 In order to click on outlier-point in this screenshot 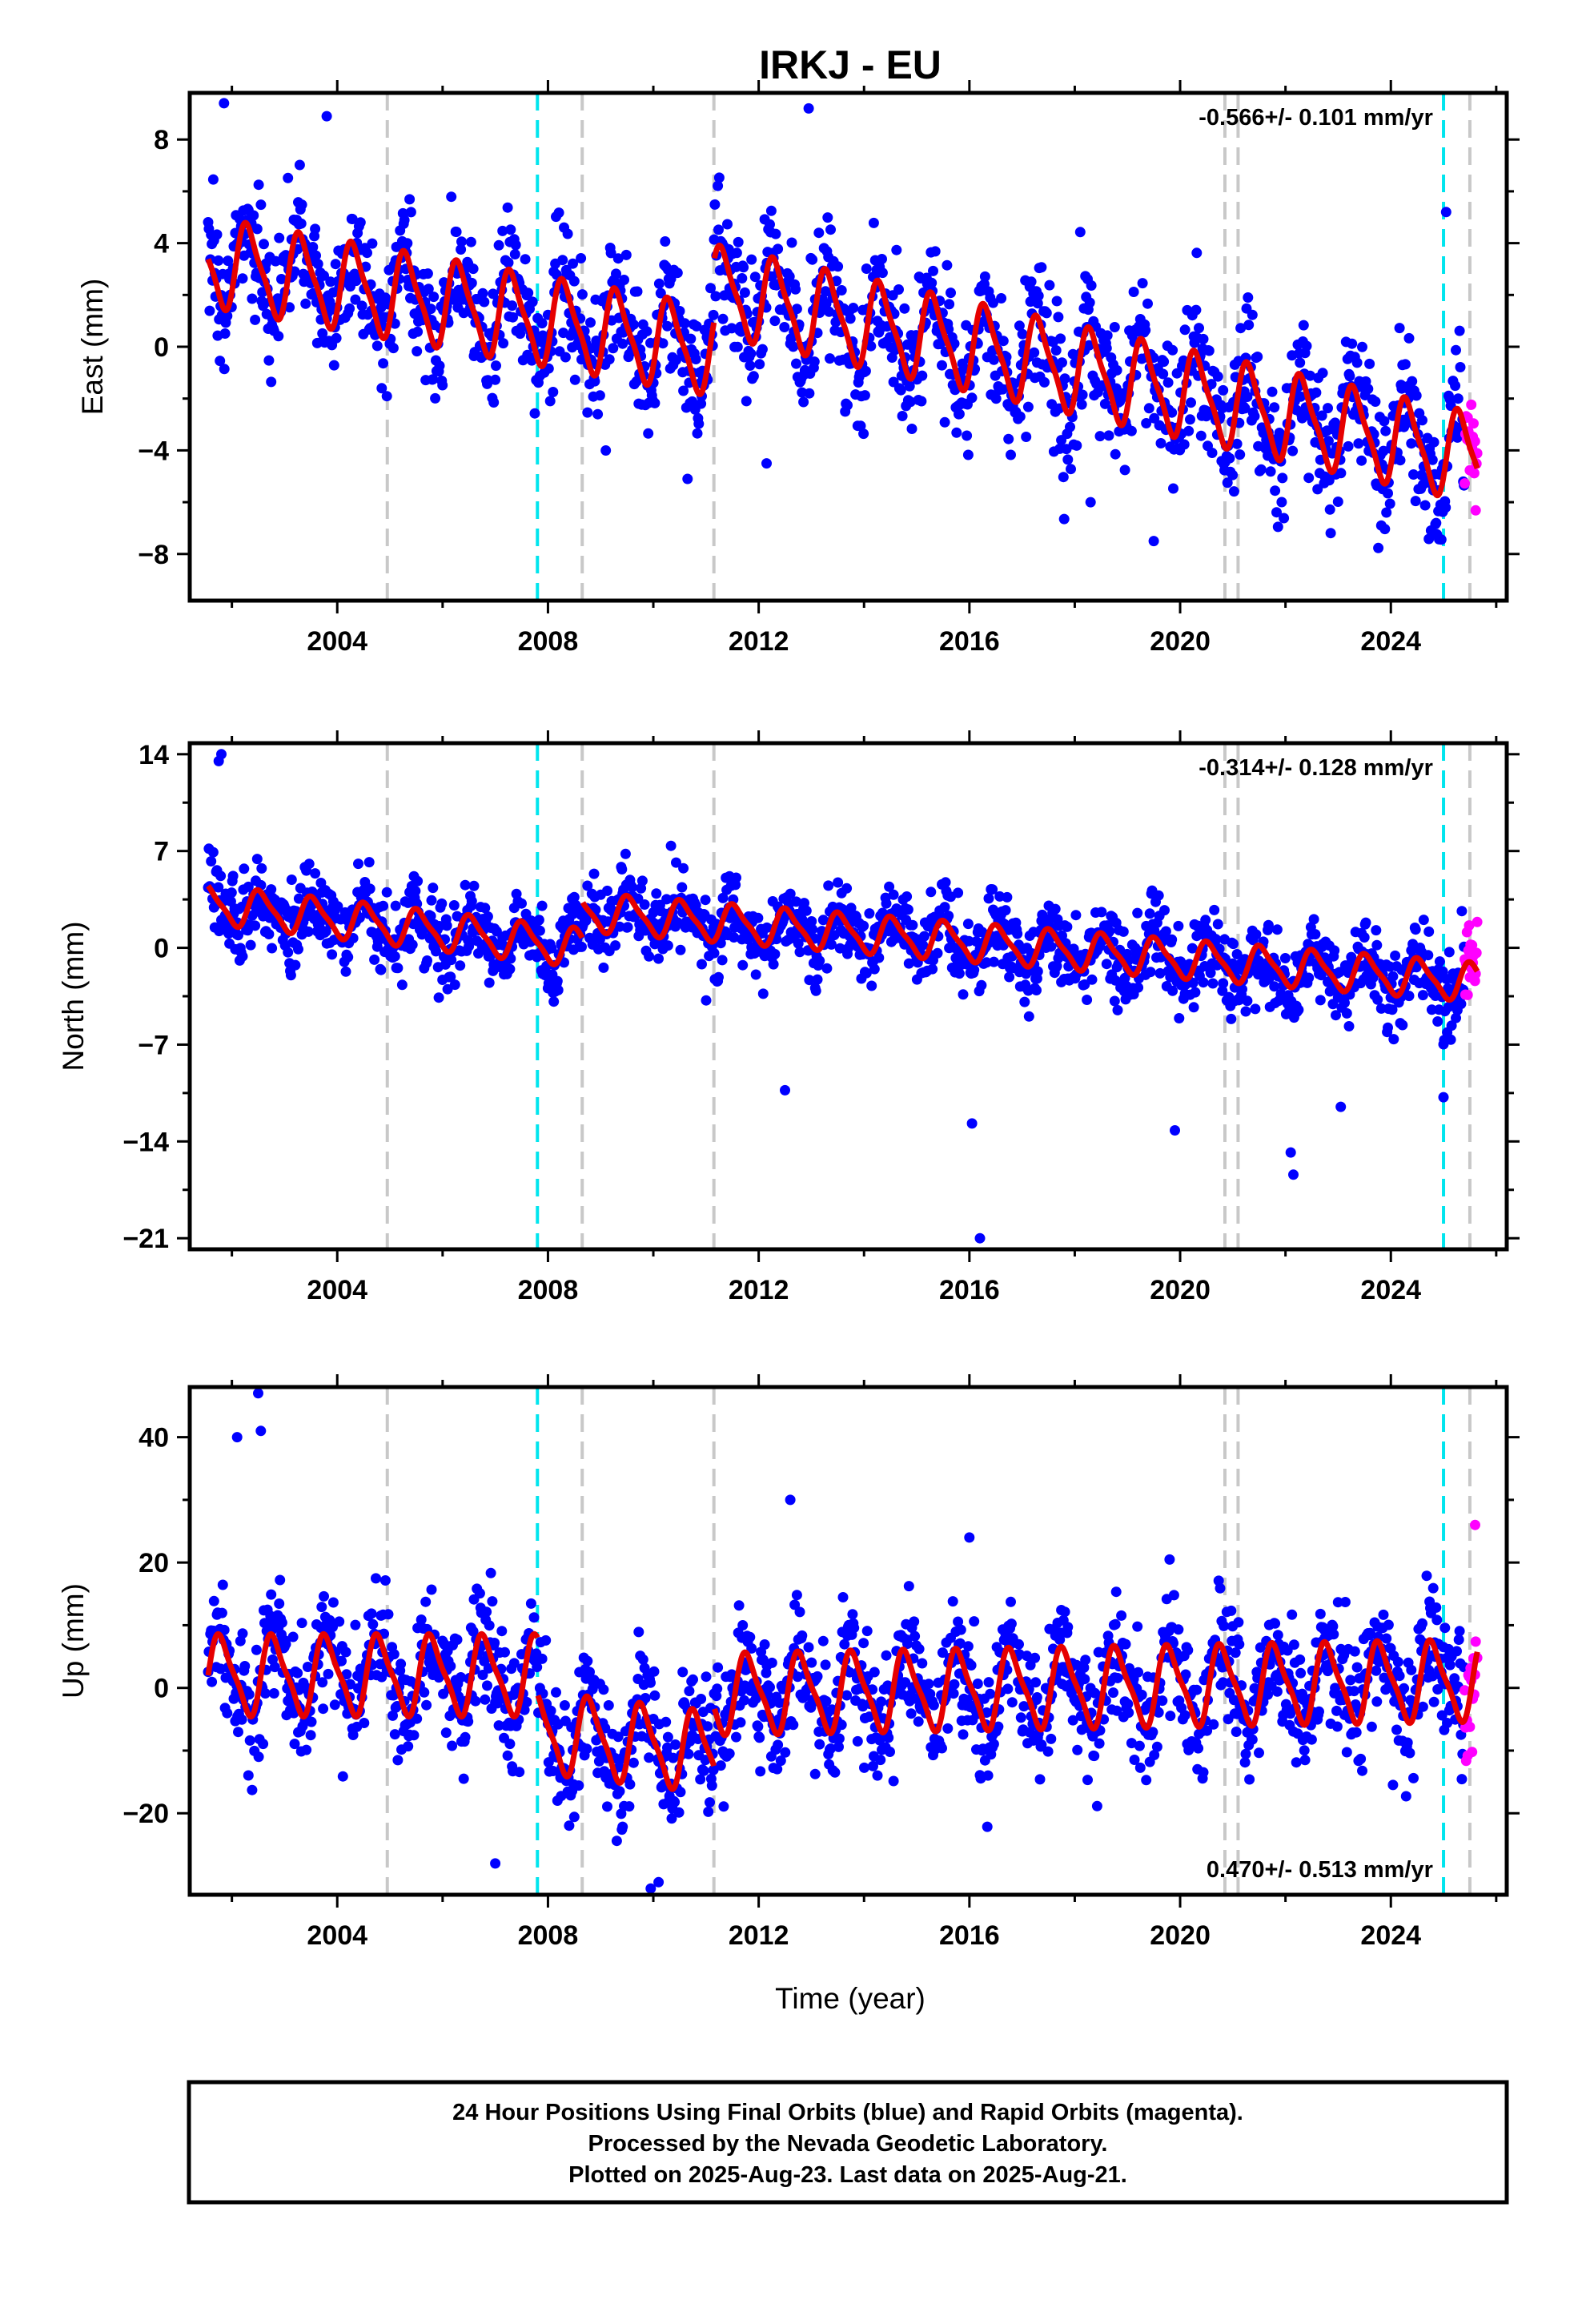, I will do `click(224, 103)`.